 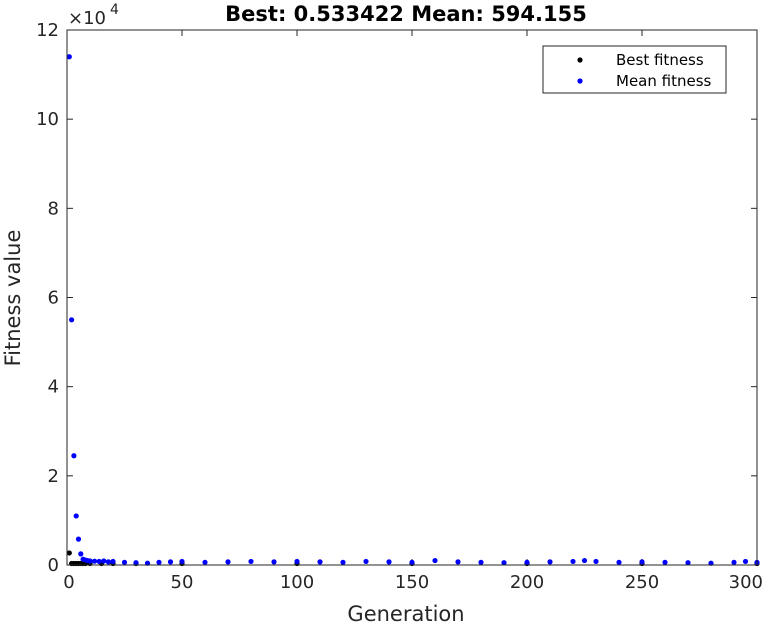 What do you see at coordinates (580, 60) in the screenshot?
I see `legend-marker-best` at bounding box center [580, 60].